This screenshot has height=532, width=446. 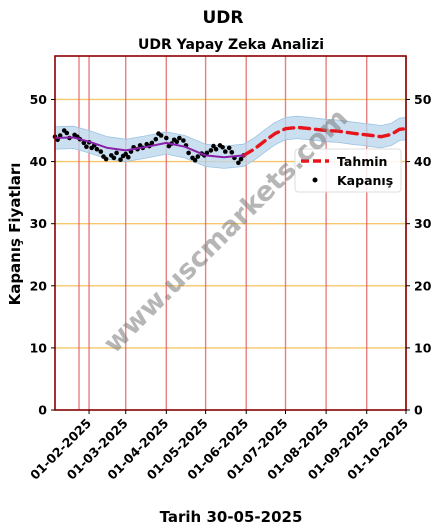 What do you see at coordinates (39, 223) in the screenshot?
I see `y-tick-label: 30` at bounding box center [39, 223].